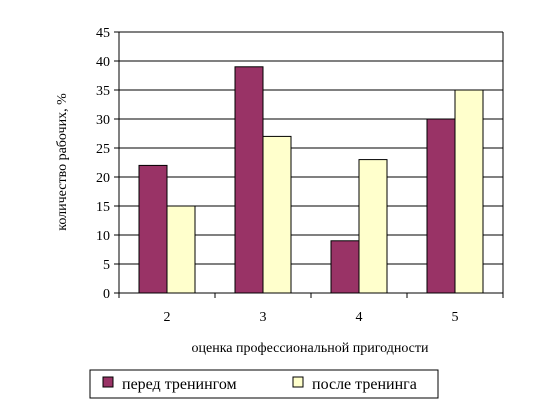  What do you see at coordinates (106, 265) in the screenshot?
I see `y-tick-label: 5` at bounding box center [106, 265].